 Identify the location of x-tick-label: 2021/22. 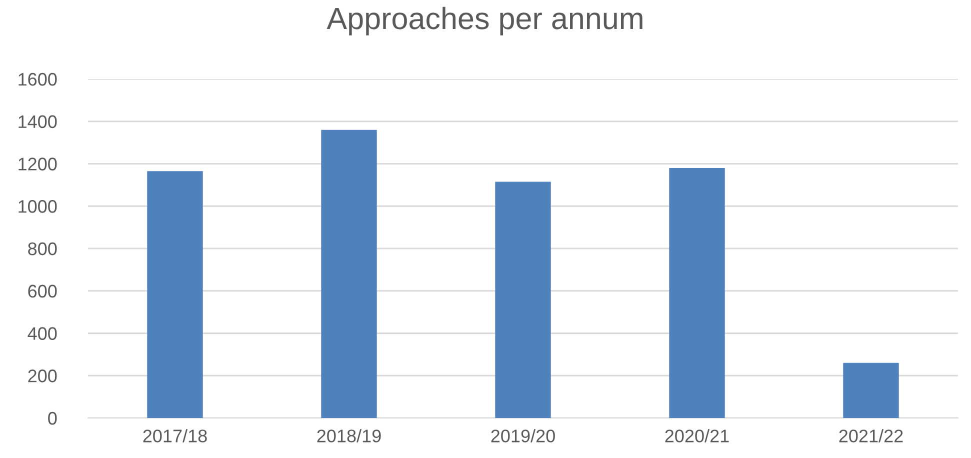
(871, 435).